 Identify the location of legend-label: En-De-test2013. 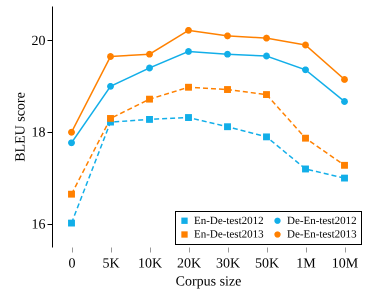
(229, 234).